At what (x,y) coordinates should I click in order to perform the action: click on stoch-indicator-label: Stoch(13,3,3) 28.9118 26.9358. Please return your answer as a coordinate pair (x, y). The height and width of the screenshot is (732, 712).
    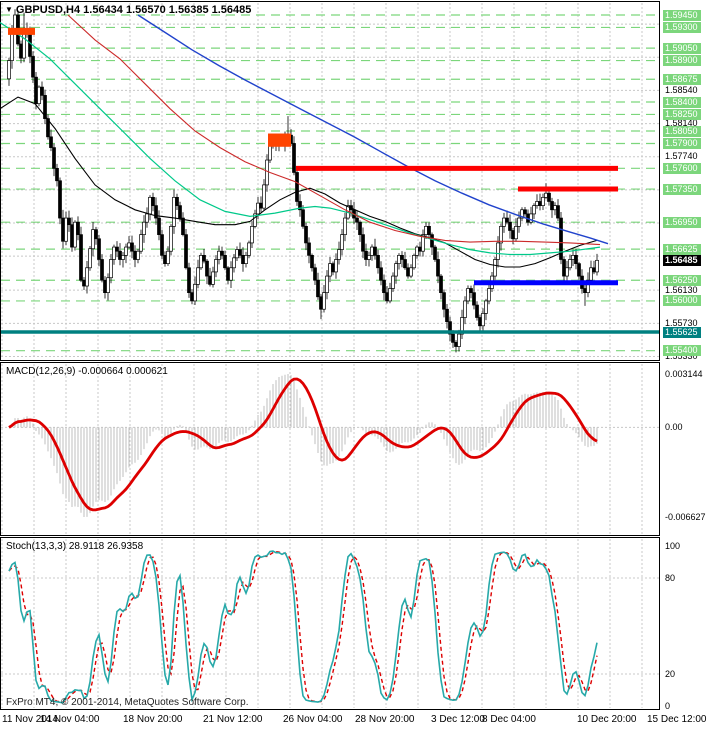
    Looking at the image, I should click on (75, 546).